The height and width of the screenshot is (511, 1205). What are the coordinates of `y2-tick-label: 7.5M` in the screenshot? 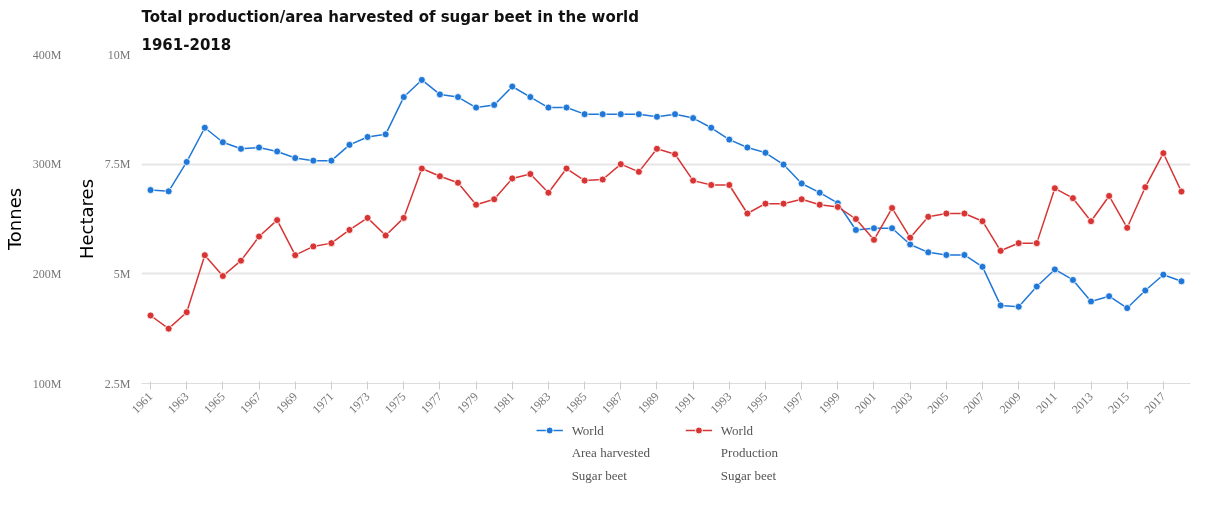 It's located at (117, 164).